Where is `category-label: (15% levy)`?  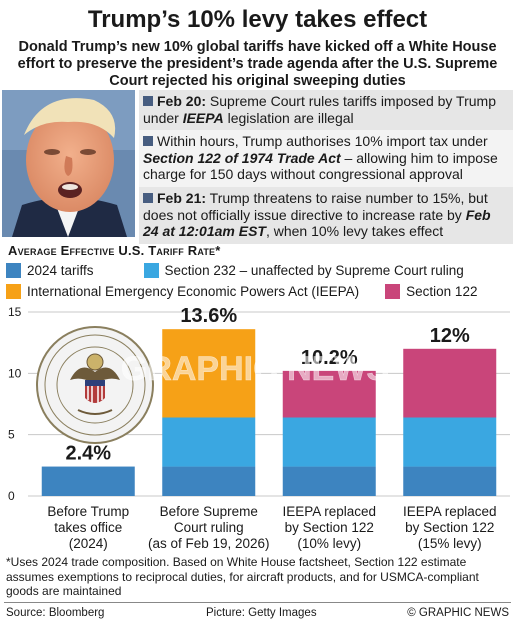 category-label: (15% levy) is located at coordinates (450, 543).